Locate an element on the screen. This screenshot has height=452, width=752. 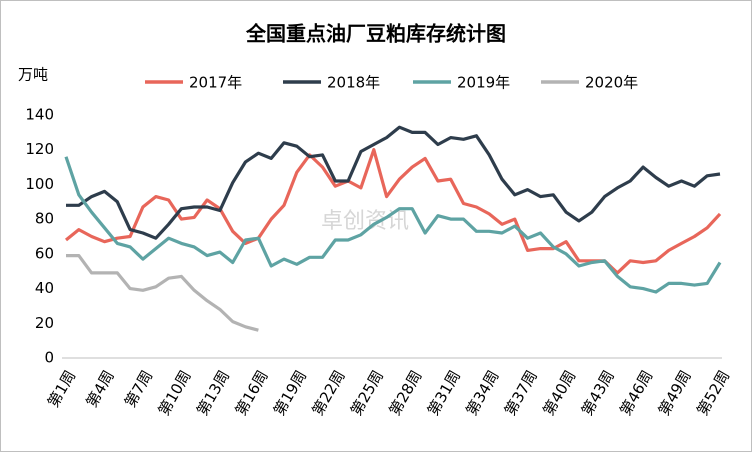
chart-title: 全国重点油厂豆粕库存统计图 is located at coordinates (375, 34).